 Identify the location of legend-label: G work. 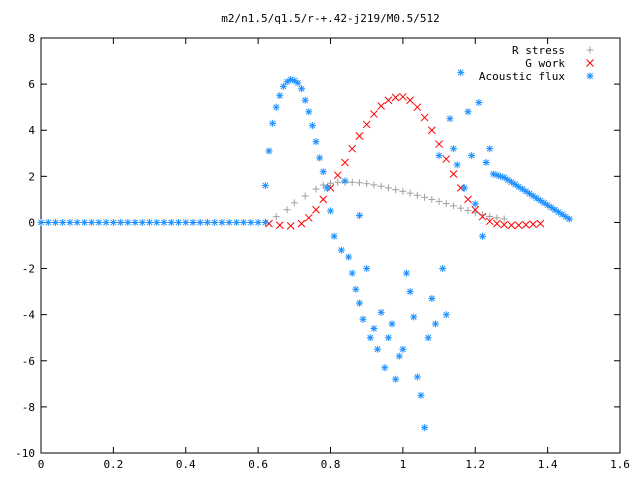
(545, 63).